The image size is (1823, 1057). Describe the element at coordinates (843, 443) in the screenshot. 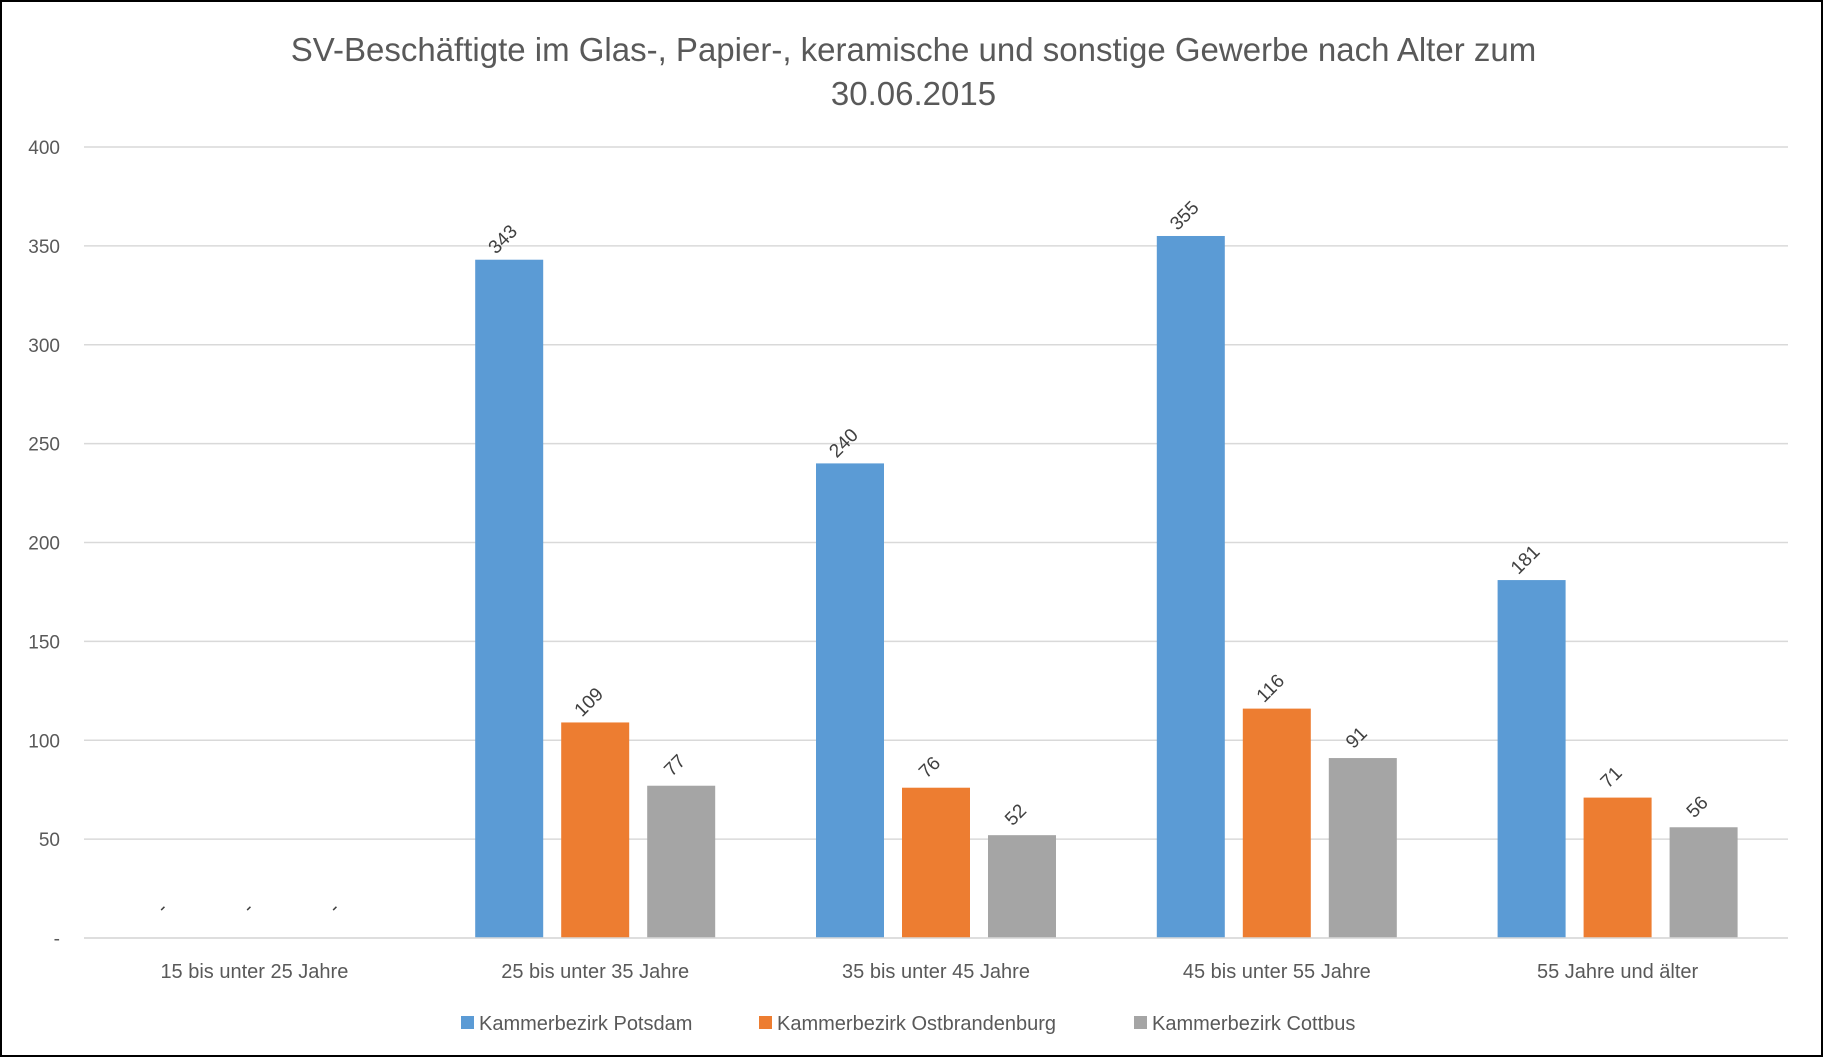

I see `data-label: 240` at that location.